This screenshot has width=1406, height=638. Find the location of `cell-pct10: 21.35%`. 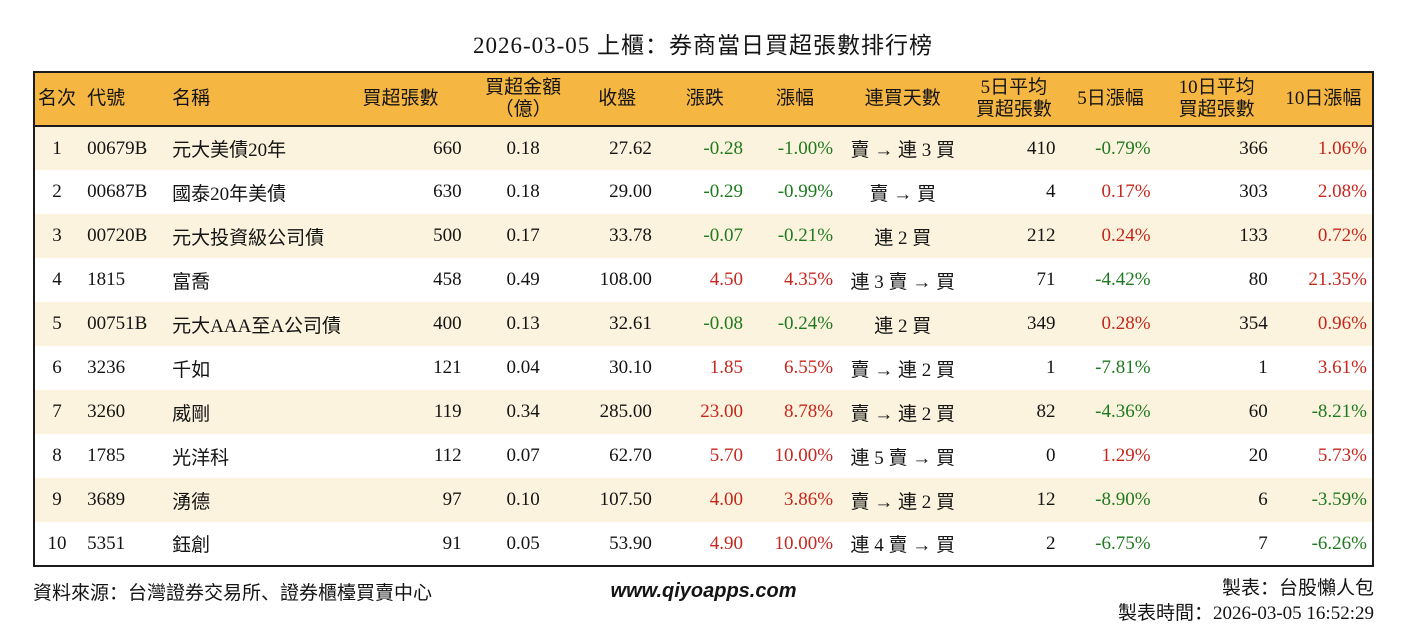

cell-pct10: 21.35% is located at coordinates (1337, 279).